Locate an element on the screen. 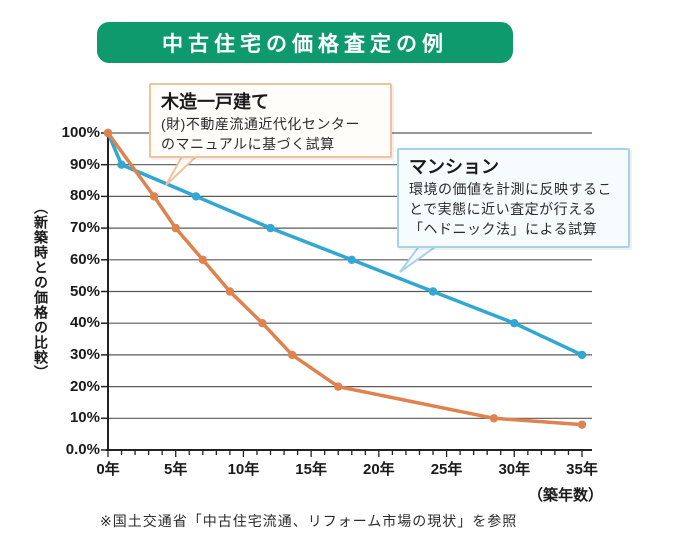  y-tick-label: 70% is located at coordinates (84, 228).